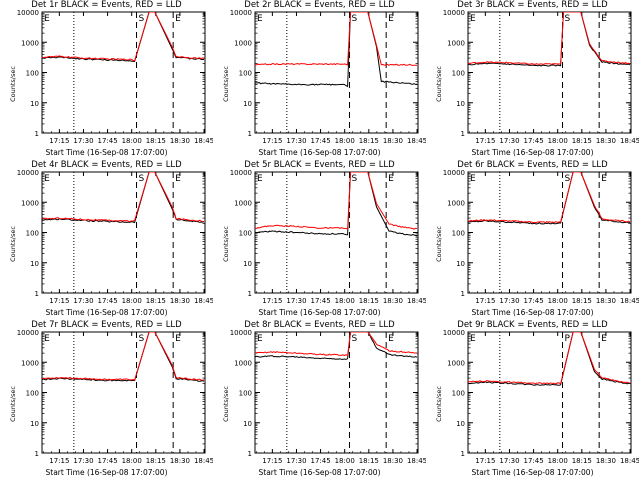  I want to click on panel-title: Det 8r BLACK = Events, RED = LLD, so click(319, 325).